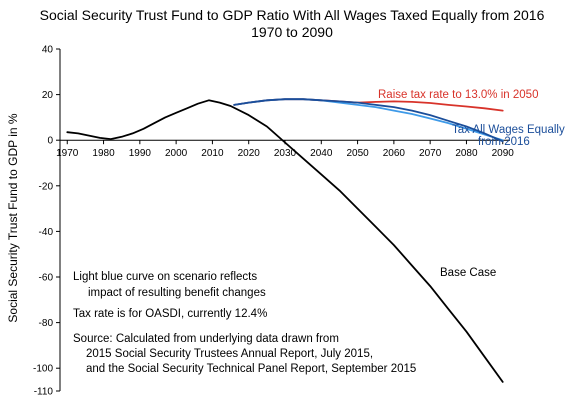 This screenshot has width=584, height=401. Describe the element at coordinates (48, 95) in the screenshot. I see `y-tick-label: 20` at that location.